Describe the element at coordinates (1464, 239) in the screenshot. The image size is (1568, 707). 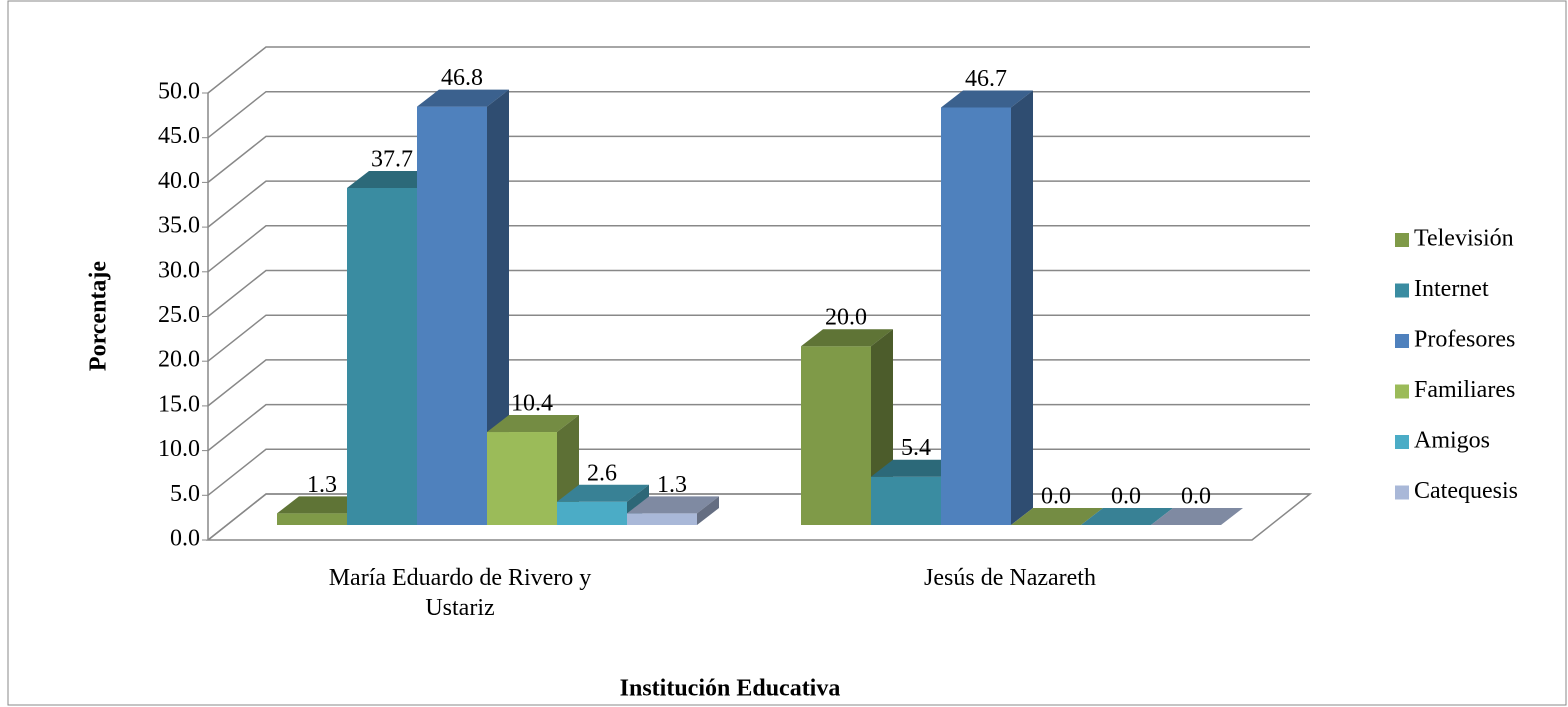
I see `legend-label: Televisión` at that location.